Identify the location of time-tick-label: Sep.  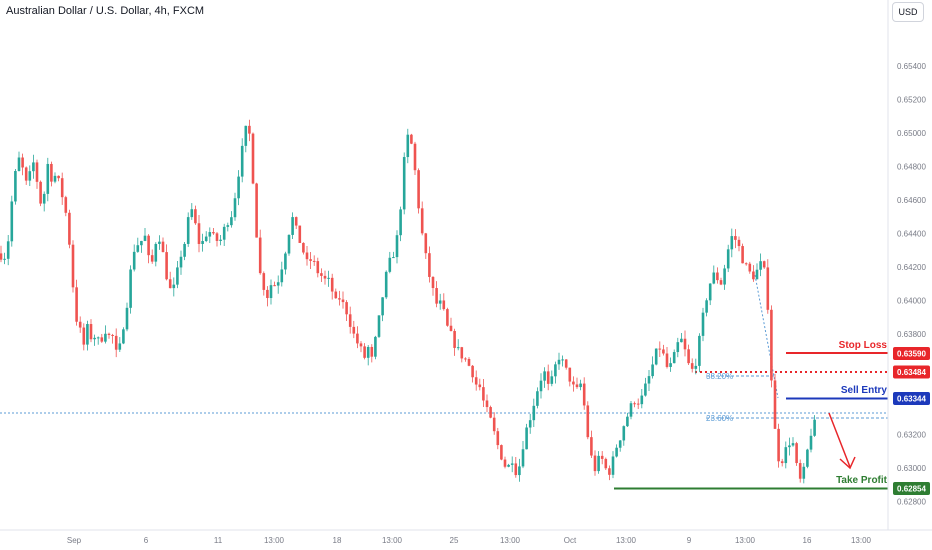
(74, 540).